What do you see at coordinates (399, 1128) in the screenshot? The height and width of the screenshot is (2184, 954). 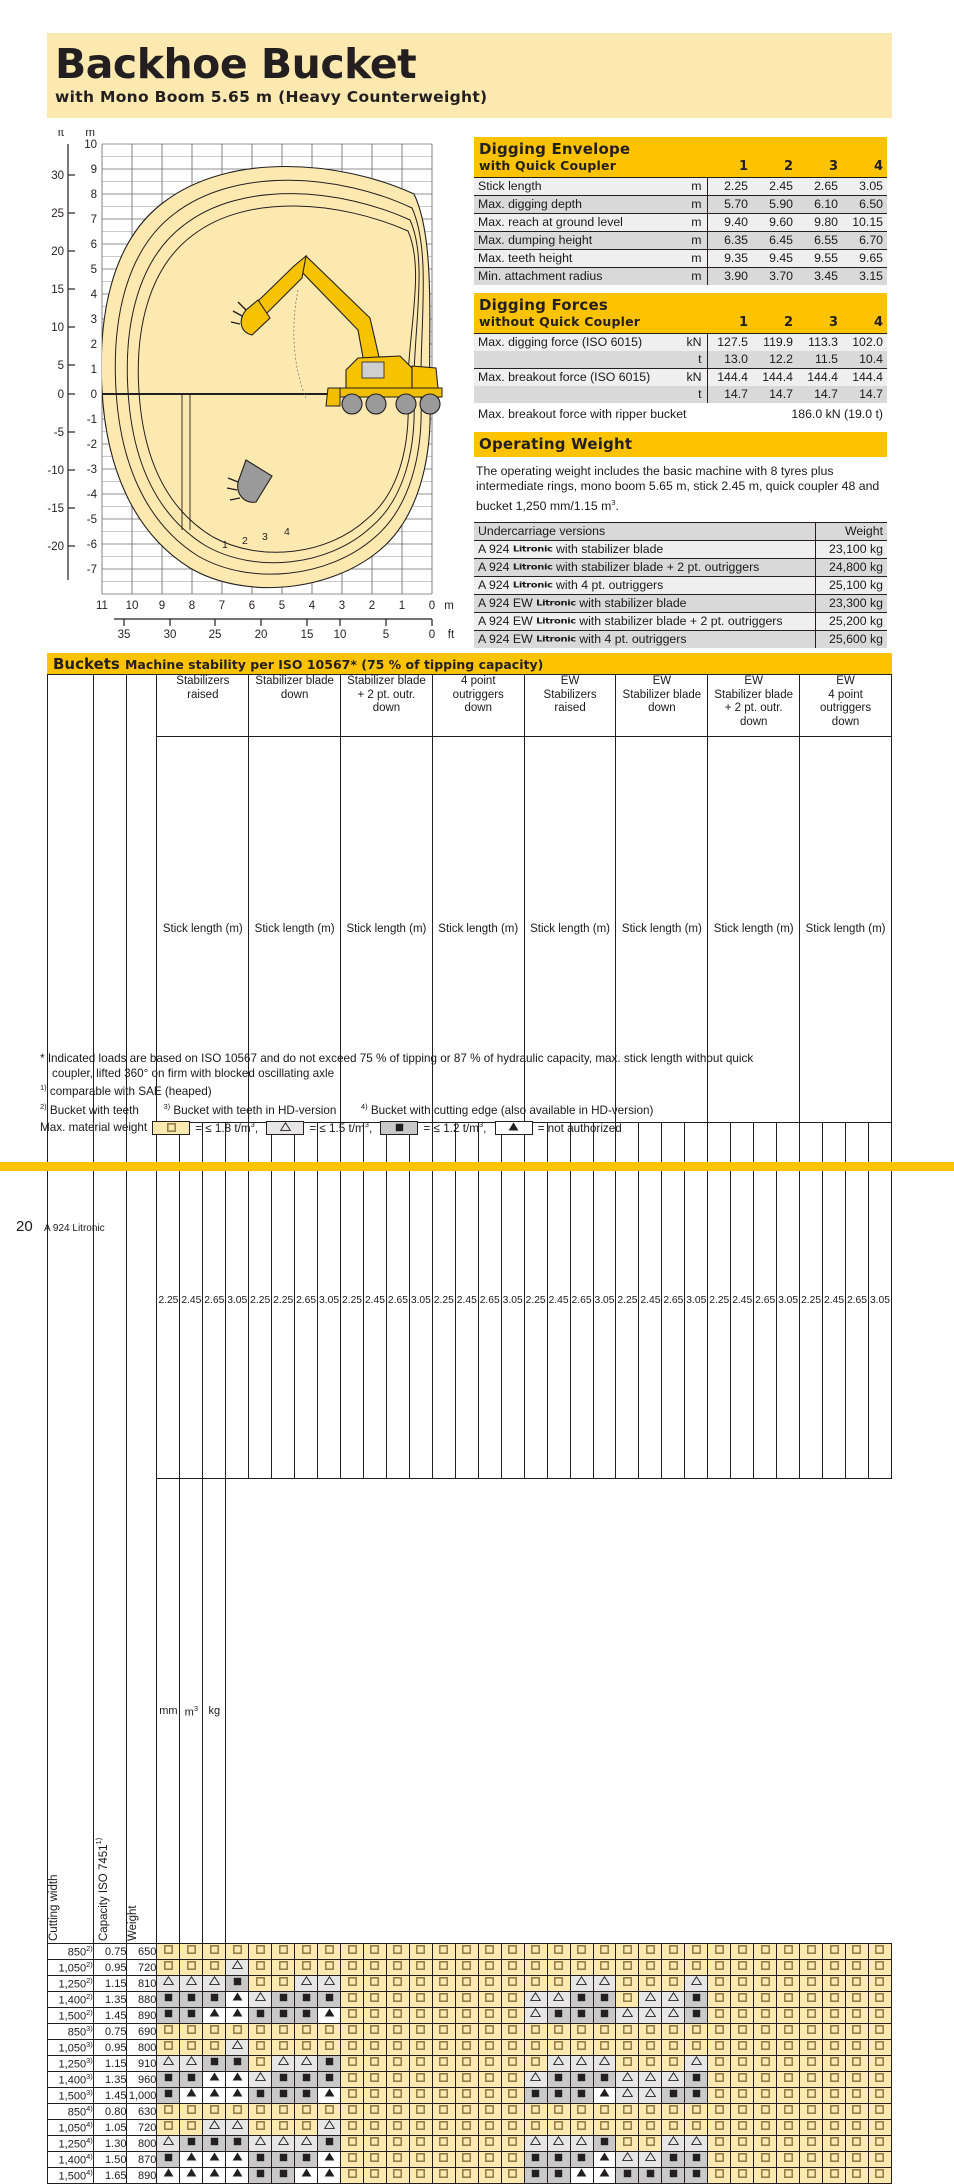 I see `legend-swatch` at bounding box center [399, 1128].